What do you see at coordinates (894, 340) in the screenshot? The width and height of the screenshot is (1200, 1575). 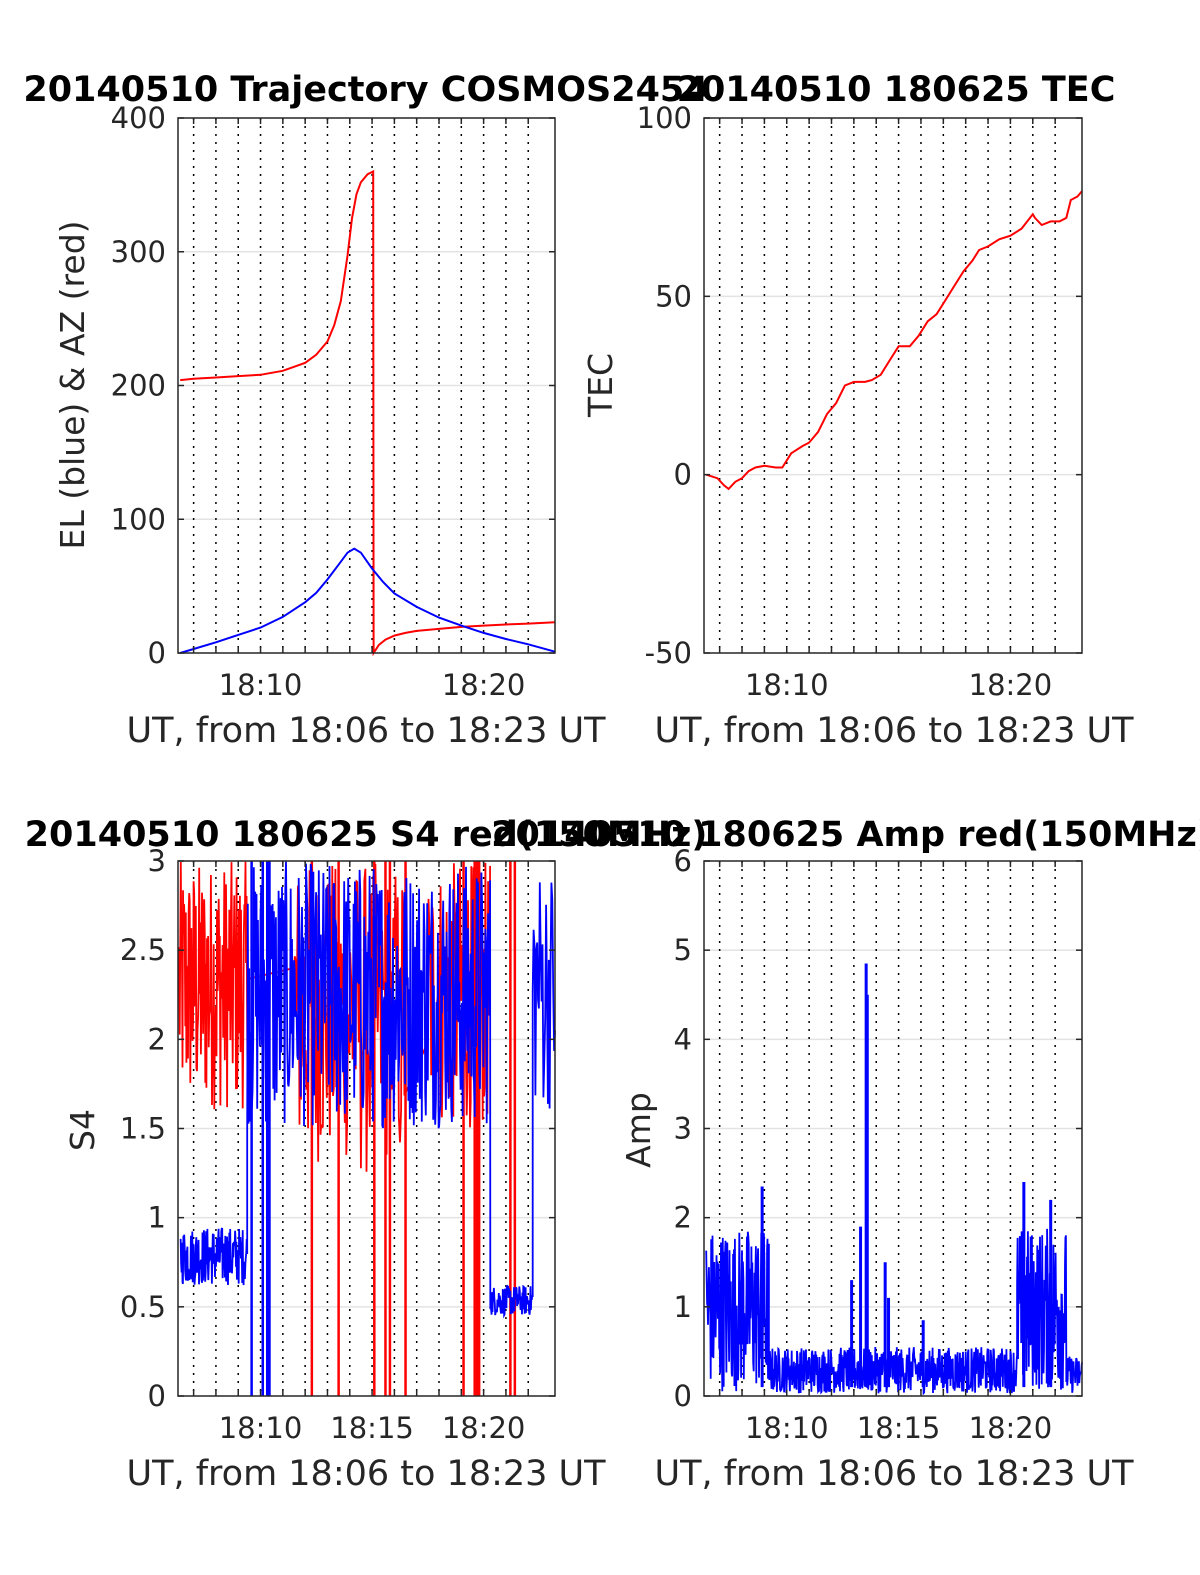 I see `tec-series-0-line` at bounding box center [894, 340].